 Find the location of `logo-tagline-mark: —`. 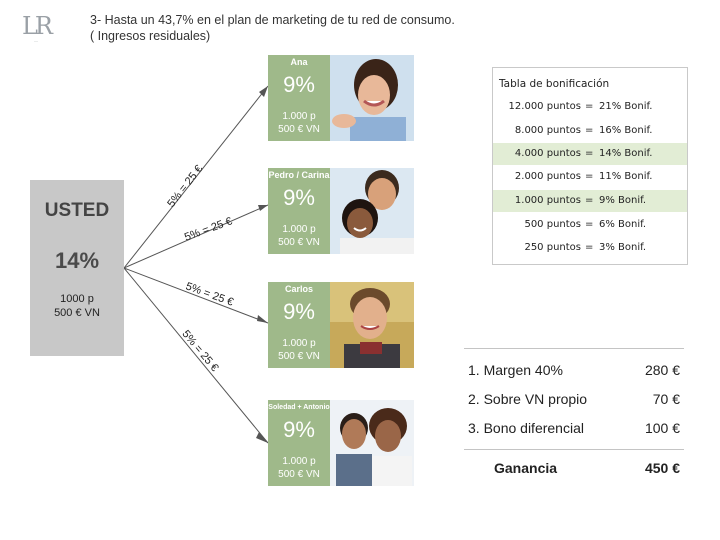

logo-tagline-mark: — is located at coordinates (36, 40).